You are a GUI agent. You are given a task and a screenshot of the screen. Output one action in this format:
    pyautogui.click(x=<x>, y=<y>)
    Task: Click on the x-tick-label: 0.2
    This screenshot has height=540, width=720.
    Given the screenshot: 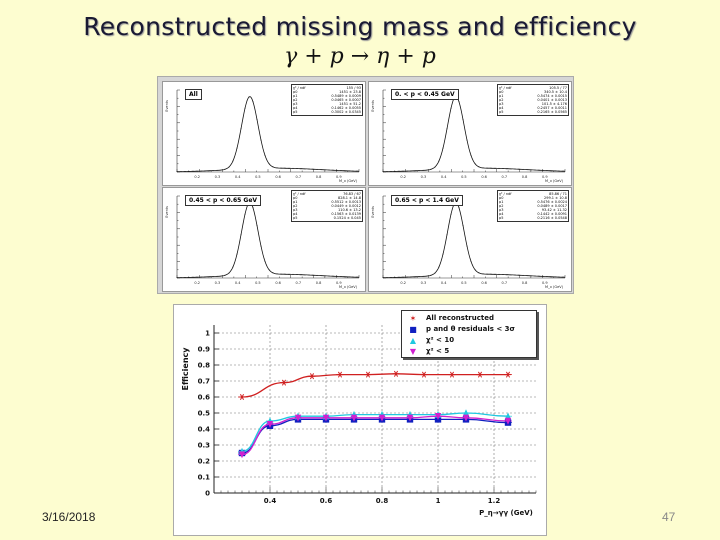 What is the action you would take?
    pyautogui.click(x=403, y=283)
    